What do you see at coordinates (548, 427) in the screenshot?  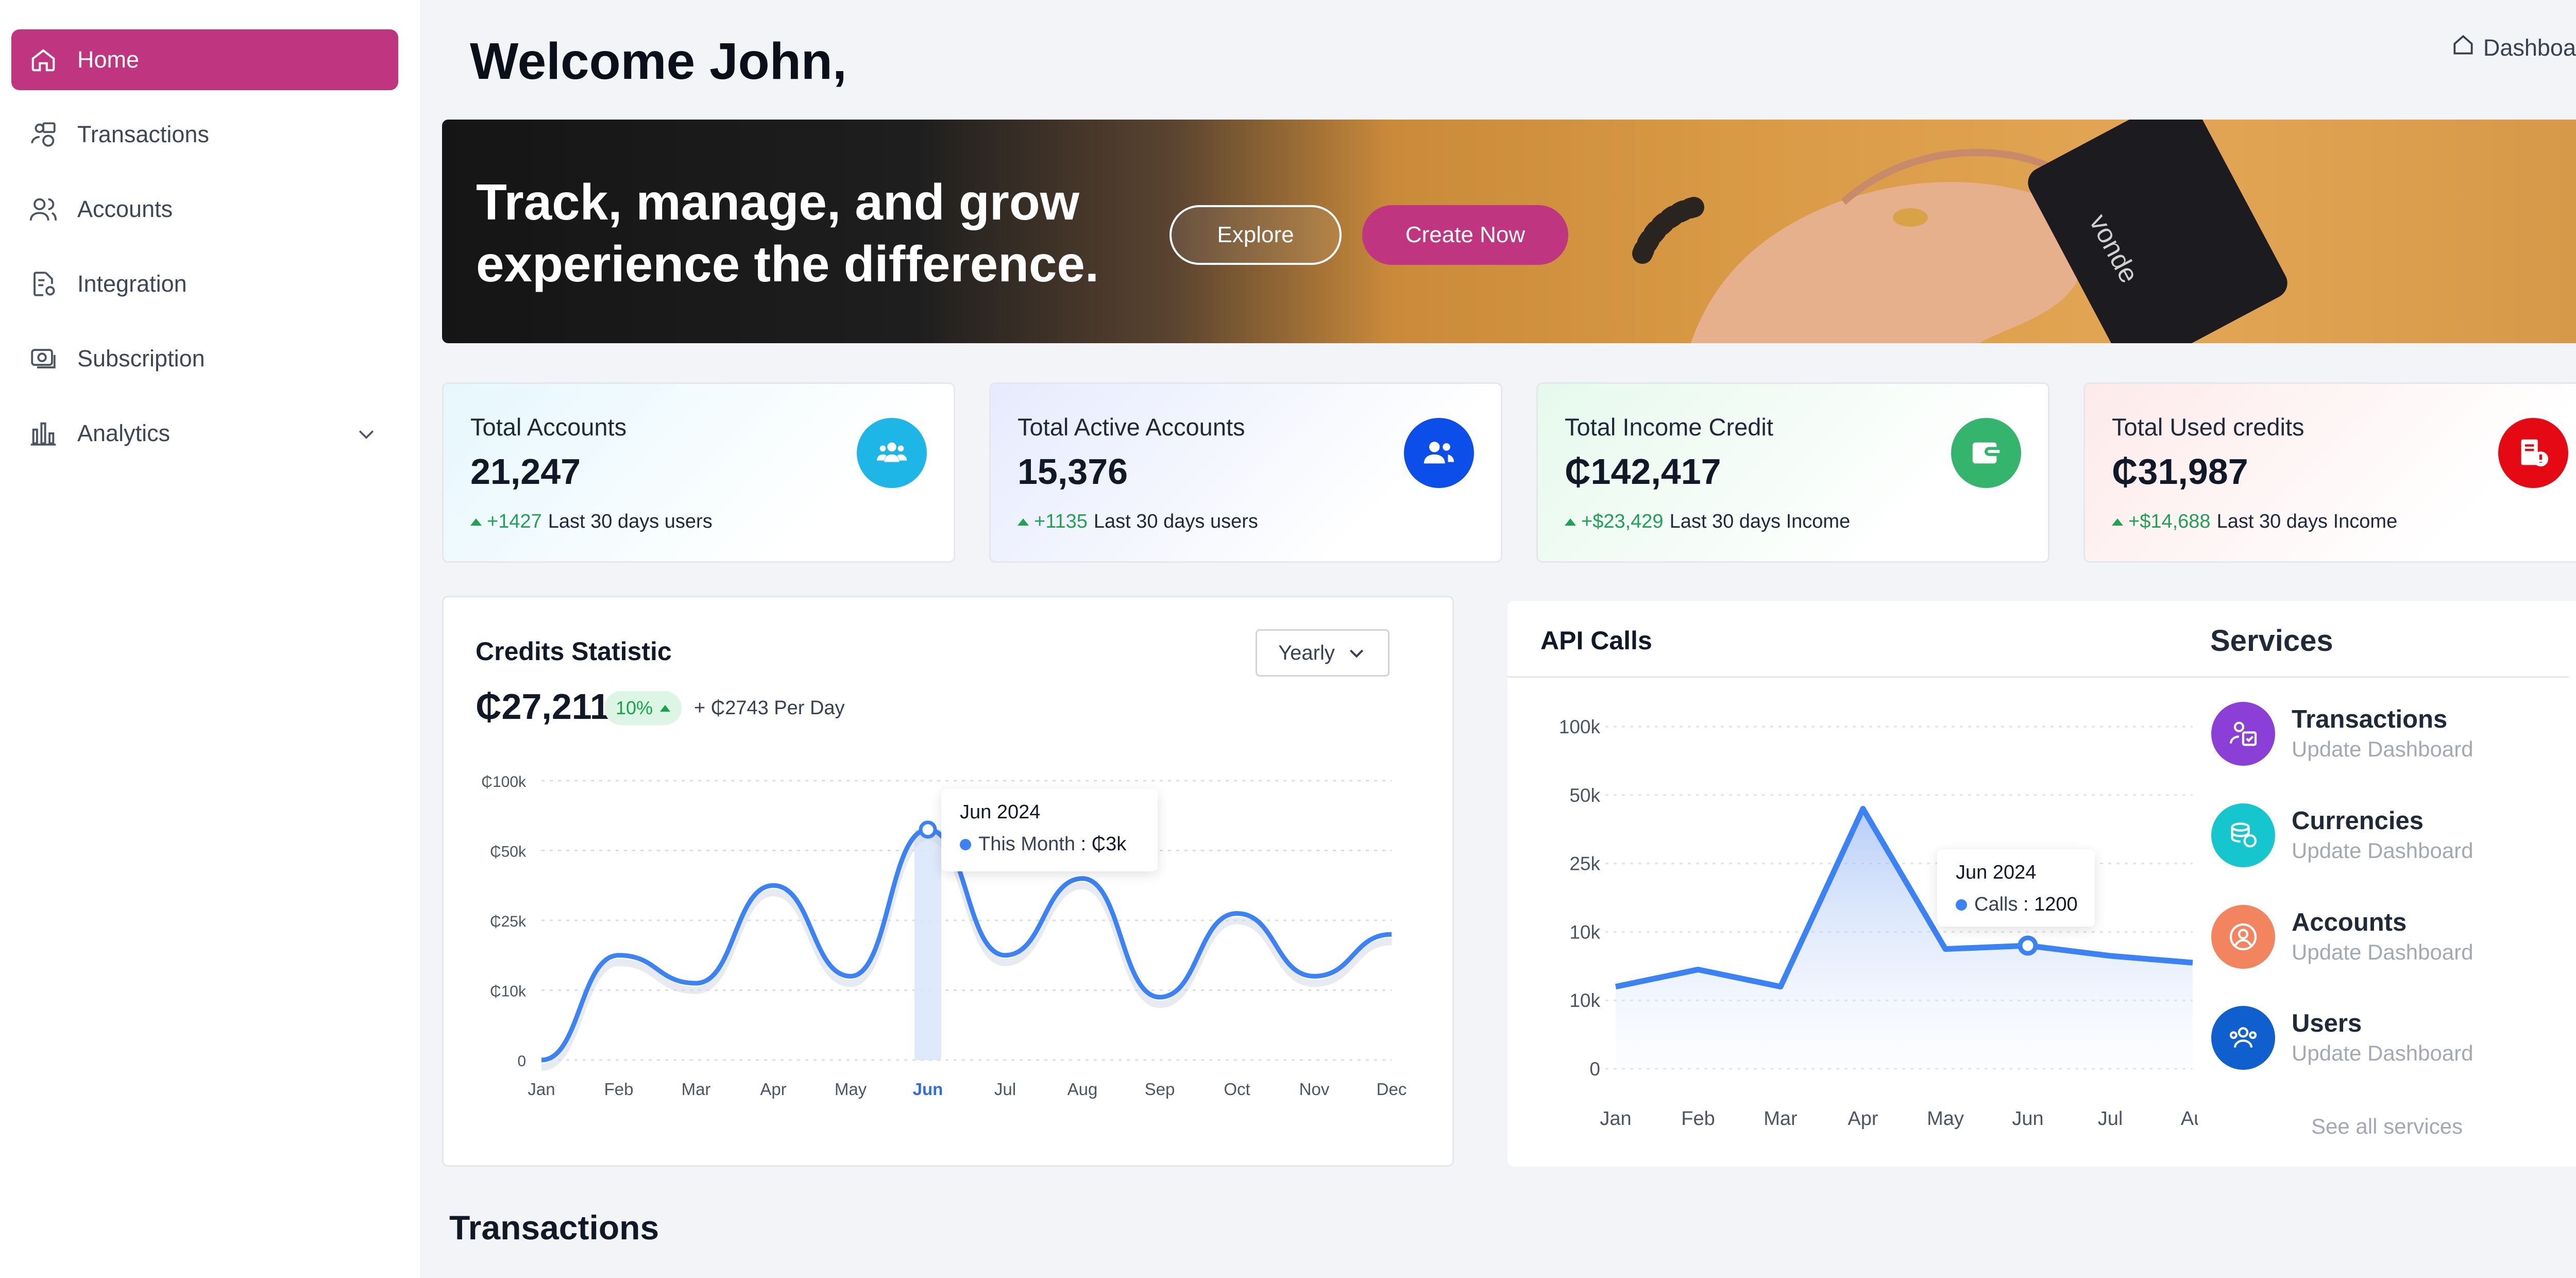 I see `stat-title: Total Accounts` at bounding box center [548, 427].